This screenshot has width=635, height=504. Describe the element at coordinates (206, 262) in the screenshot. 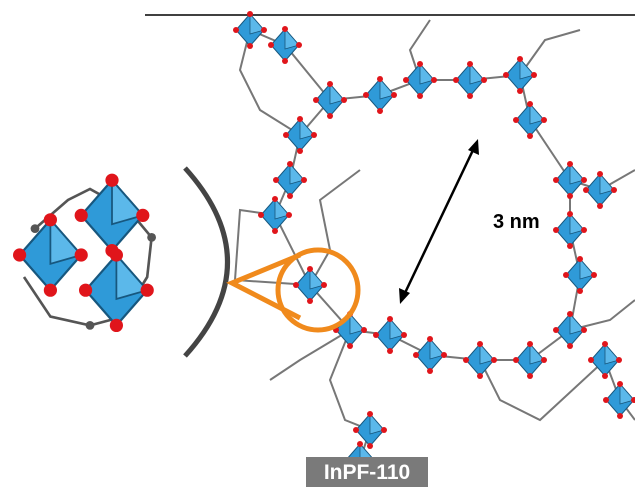

I see `zoom-bracket` at that location.